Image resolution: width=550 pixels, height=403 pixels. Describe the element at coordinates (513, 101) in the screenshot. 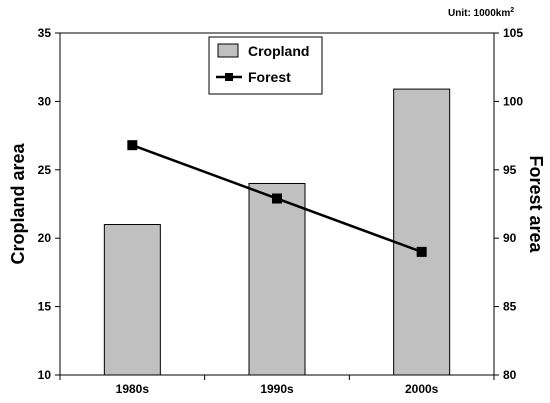

I see `right-tick-label: 100` at that location.